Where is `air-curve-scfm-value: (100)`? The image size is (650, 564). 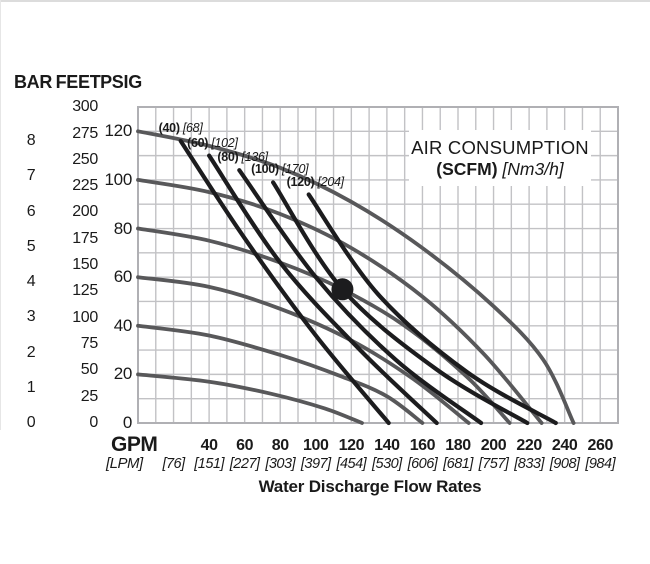 air-curve-scfm-value: (100) is located at coordinates (265, 169).